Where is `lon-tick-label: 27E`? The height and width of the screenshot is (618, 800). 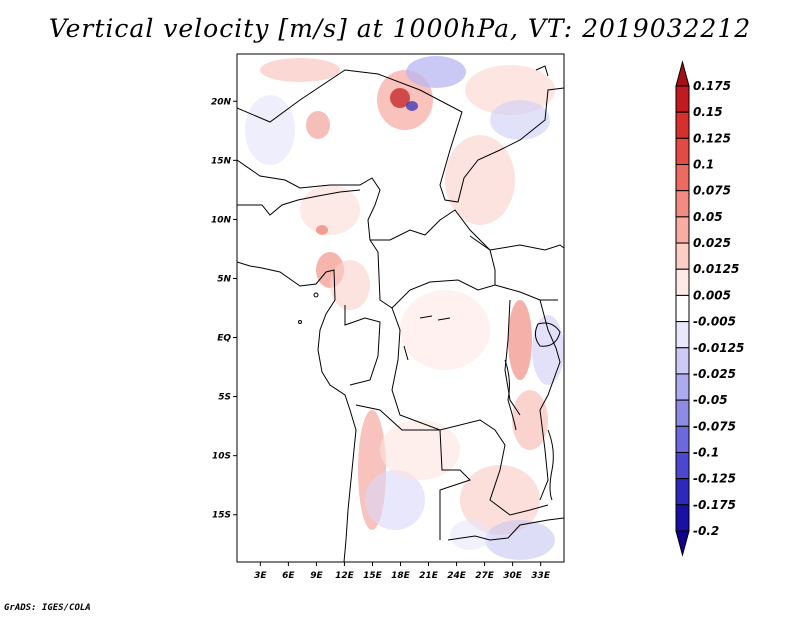
lon-tick-label: 27E is located at coordinates (485, 576).